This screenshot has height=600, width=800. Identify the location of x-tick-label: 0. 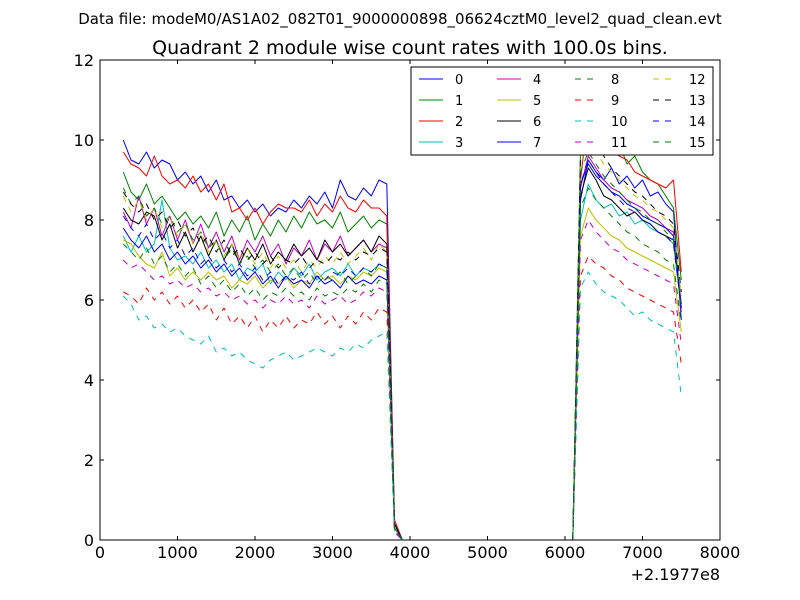
(100, 552).